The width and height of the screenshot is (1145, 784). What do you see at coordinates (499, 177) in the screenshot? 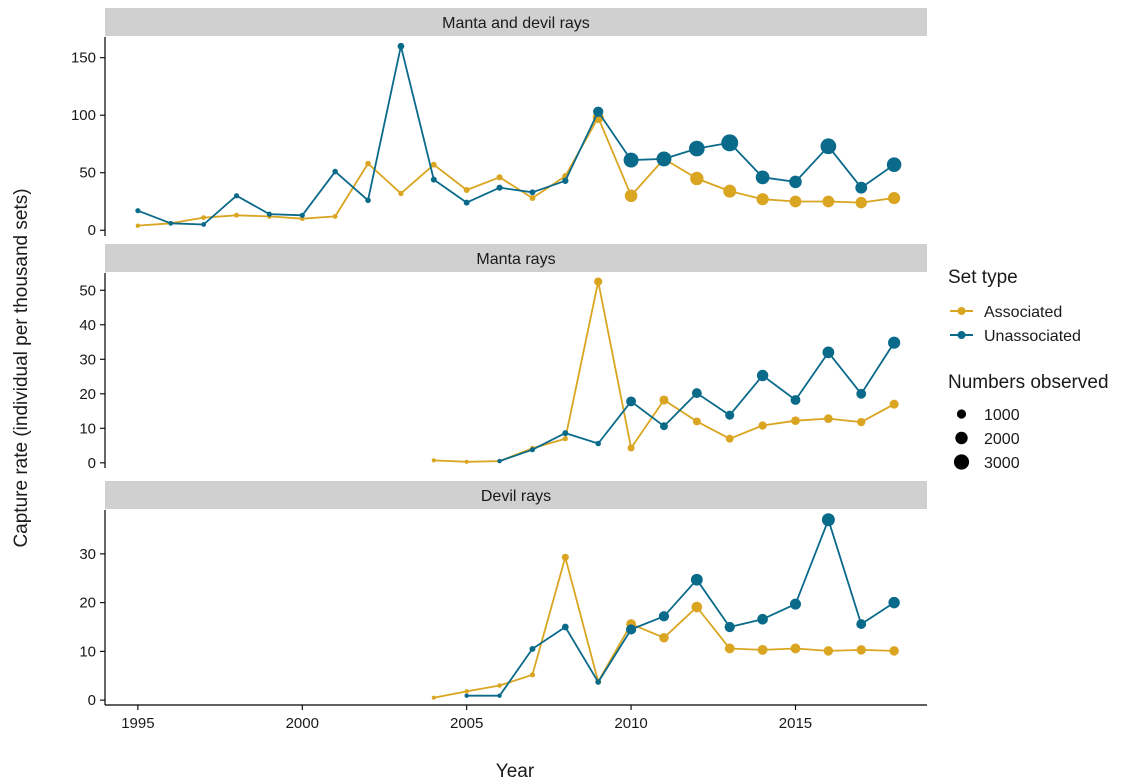
I see `data-point-manta-and-devil-rays-associated-2006` at bounding box center [499, 177].